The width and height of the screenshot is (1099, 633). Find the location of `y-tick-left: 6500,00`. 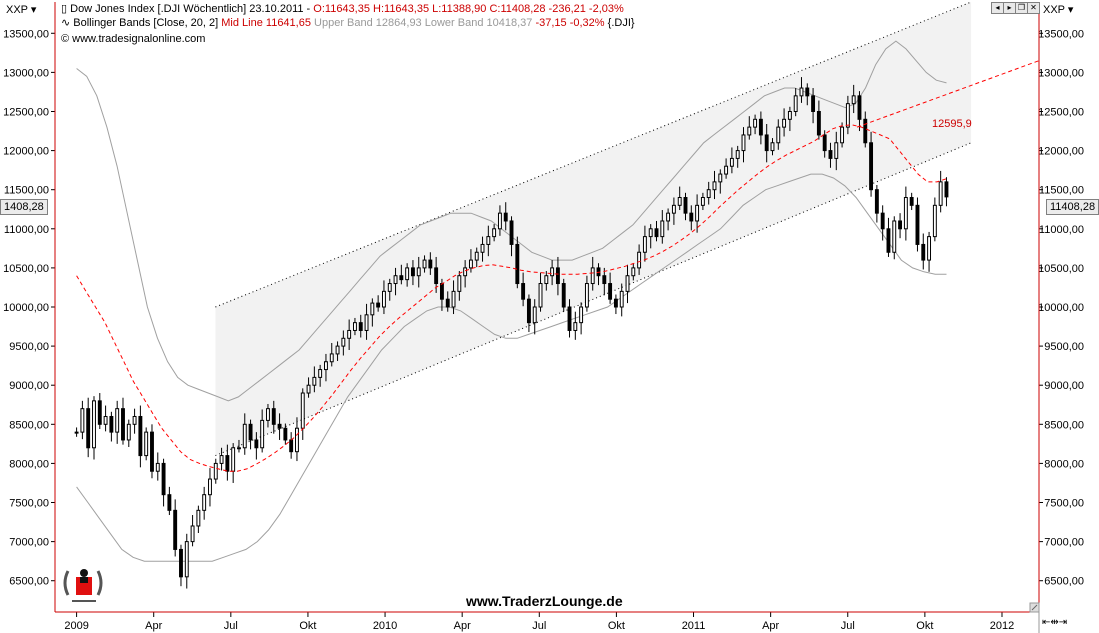

y-tick-left: 6500,00 is located at coordinates (29, 582).